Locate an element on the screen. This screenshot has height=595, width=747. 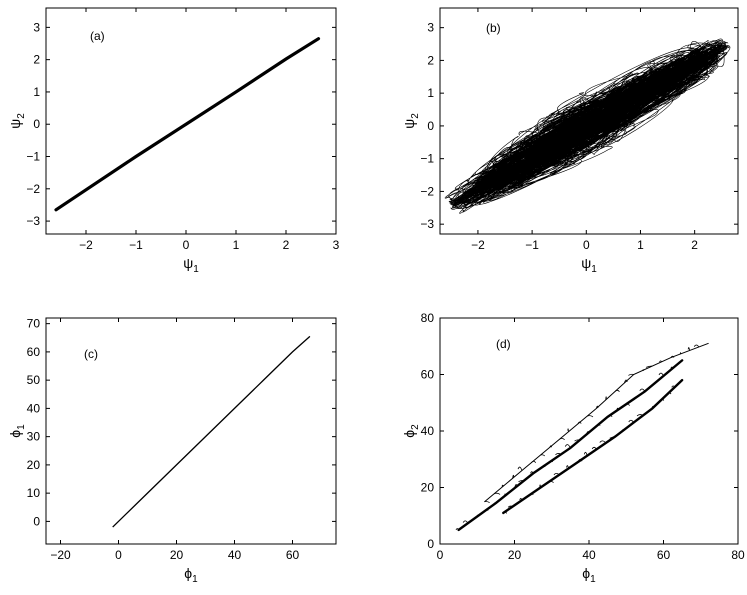
y-tick-label: 10 is located at coordinates (34, 493).